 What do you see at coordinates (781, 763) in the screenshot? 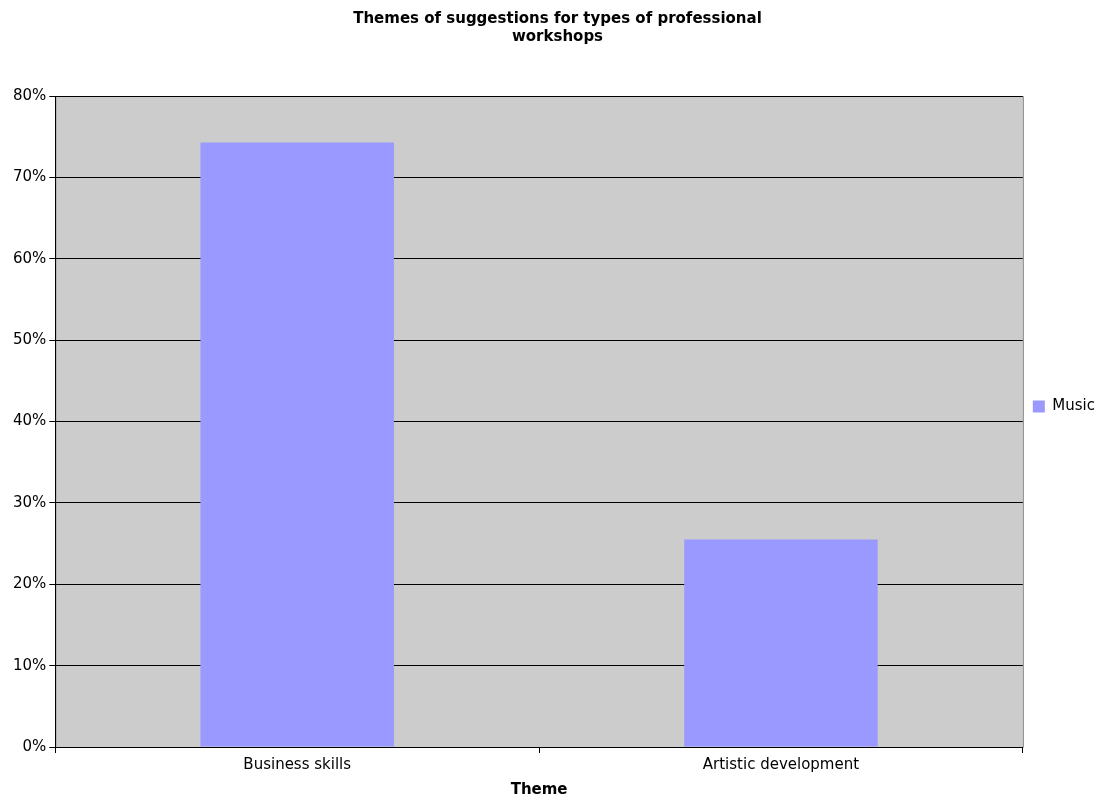
I see `x-tick-label: Artistic development` at bounding box center [781, 763].